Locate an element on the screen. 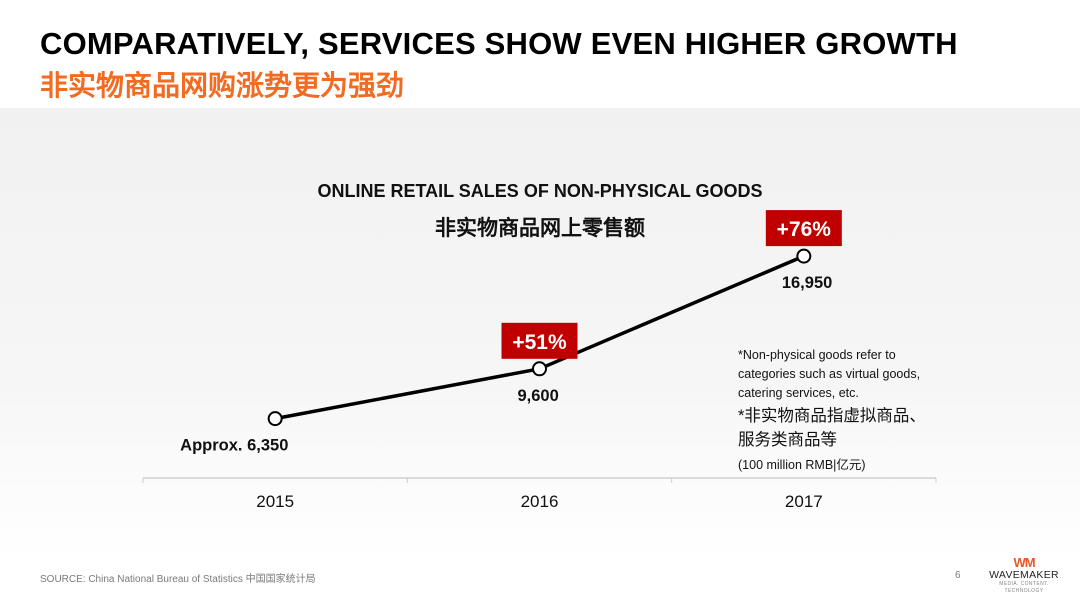  data-label: 16,950 is located at coordinates (807, 283).